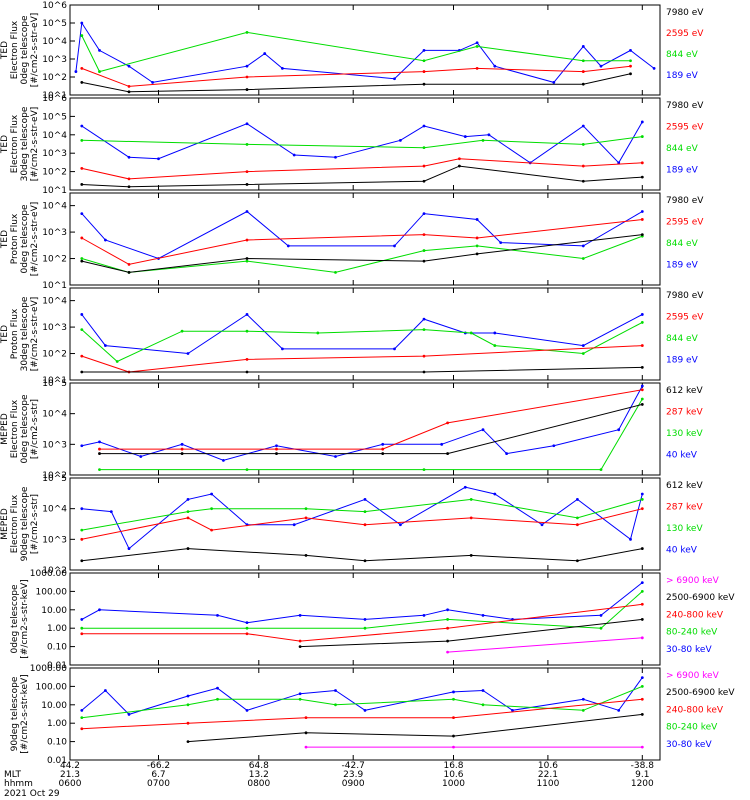 The width and height of the screenshot is (750, 800). What do you see at coordinates (158, 784) in the screenshot?
I see `x-tick-label: 0700` at bounding box center [158, 784].